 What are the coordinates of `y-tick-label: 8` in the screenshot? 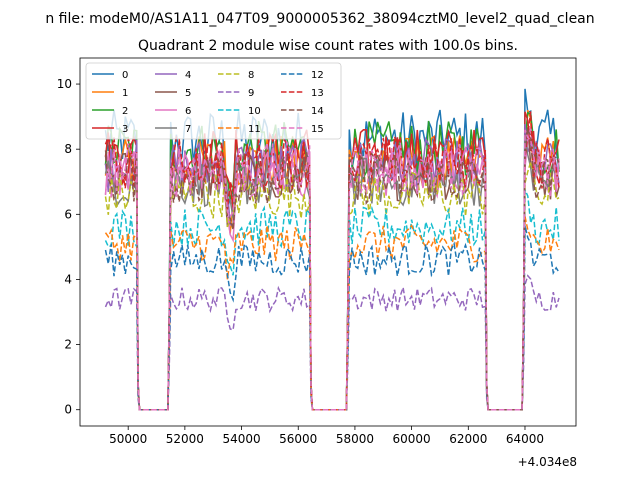 It's located at (68, 149).